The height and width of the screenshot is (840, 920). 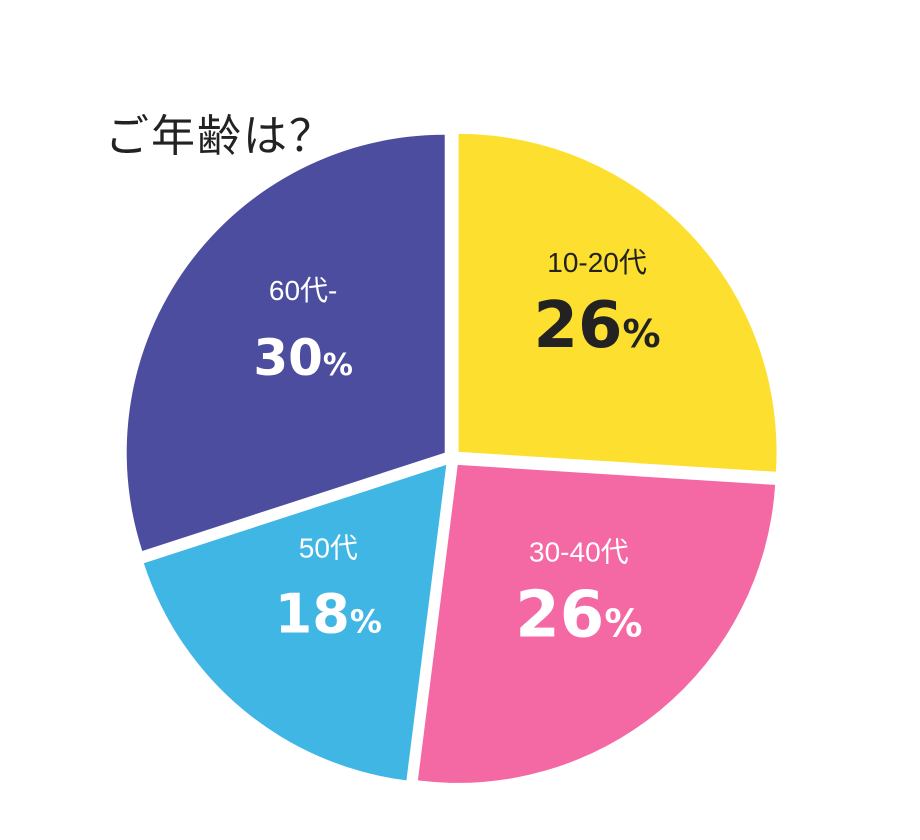 What do you see at coordinates (579, 551) in the screenshot?
I see `slice-category-label: 30-40代` at bounding box center [579, 551].